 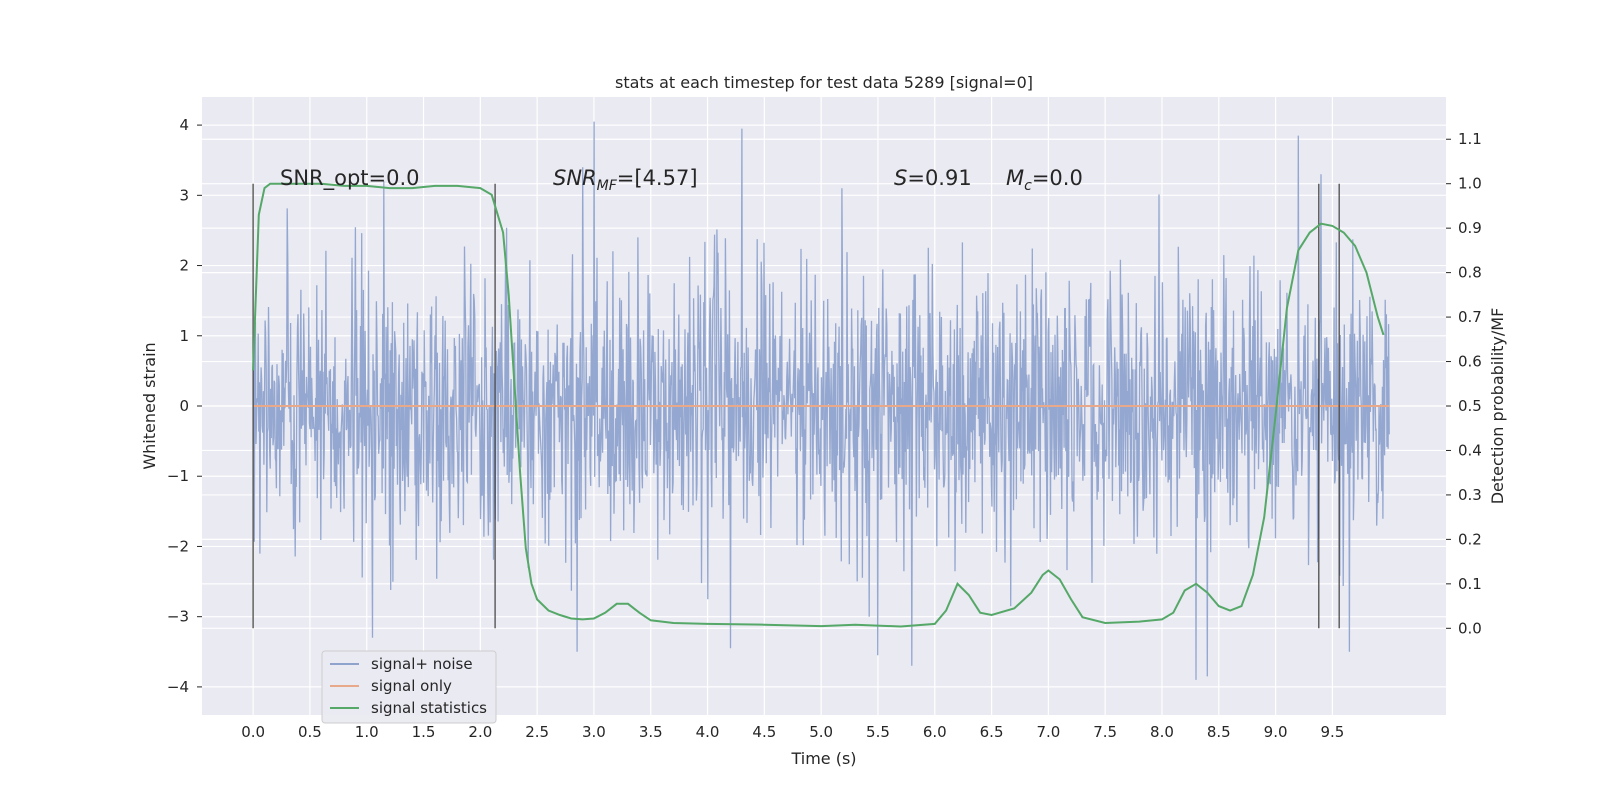 What do you see at coordinates (537, 732) in the screenshot?
I see `x-tick-label: 2.5` at bounding box center [537, 732].